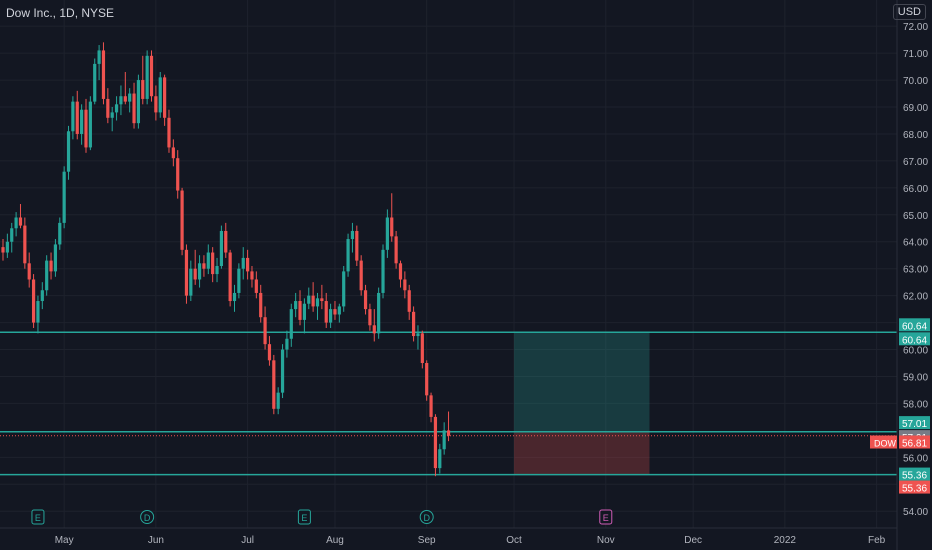  I want to click on y-tick-label: 66.00, so click(915, 189).